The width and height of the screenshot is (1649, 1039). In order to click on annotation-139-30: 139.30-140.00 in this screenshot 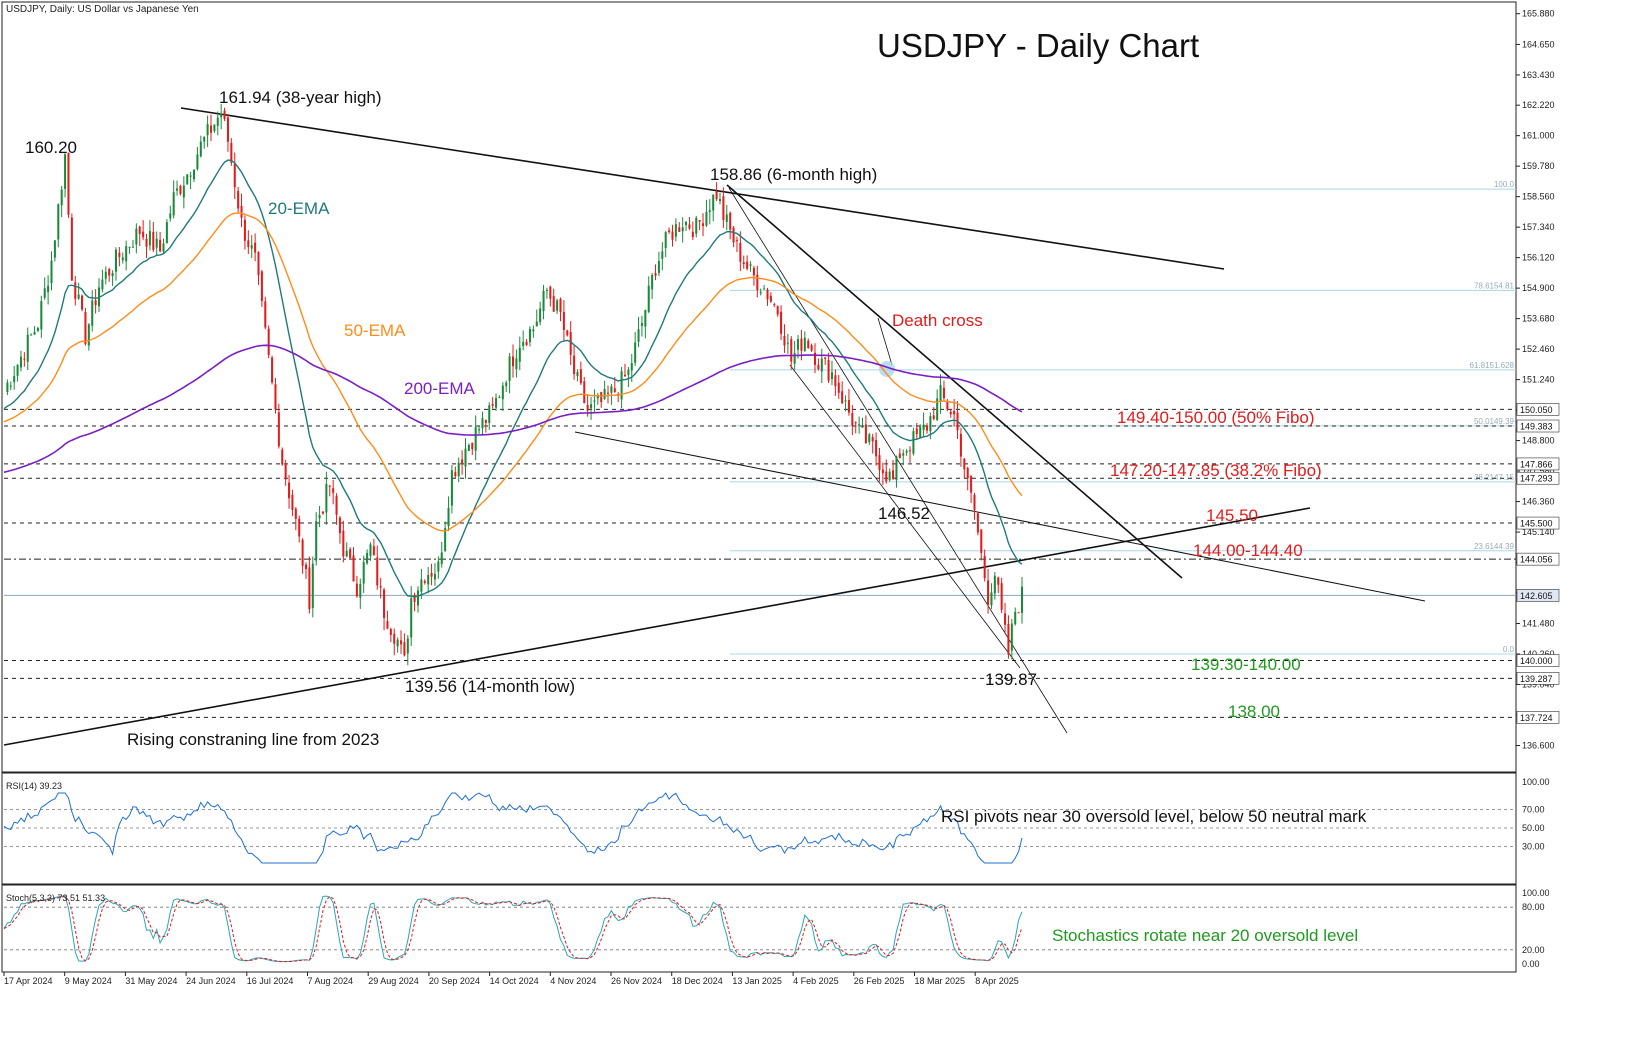, I will do `click(1246, 664)`.